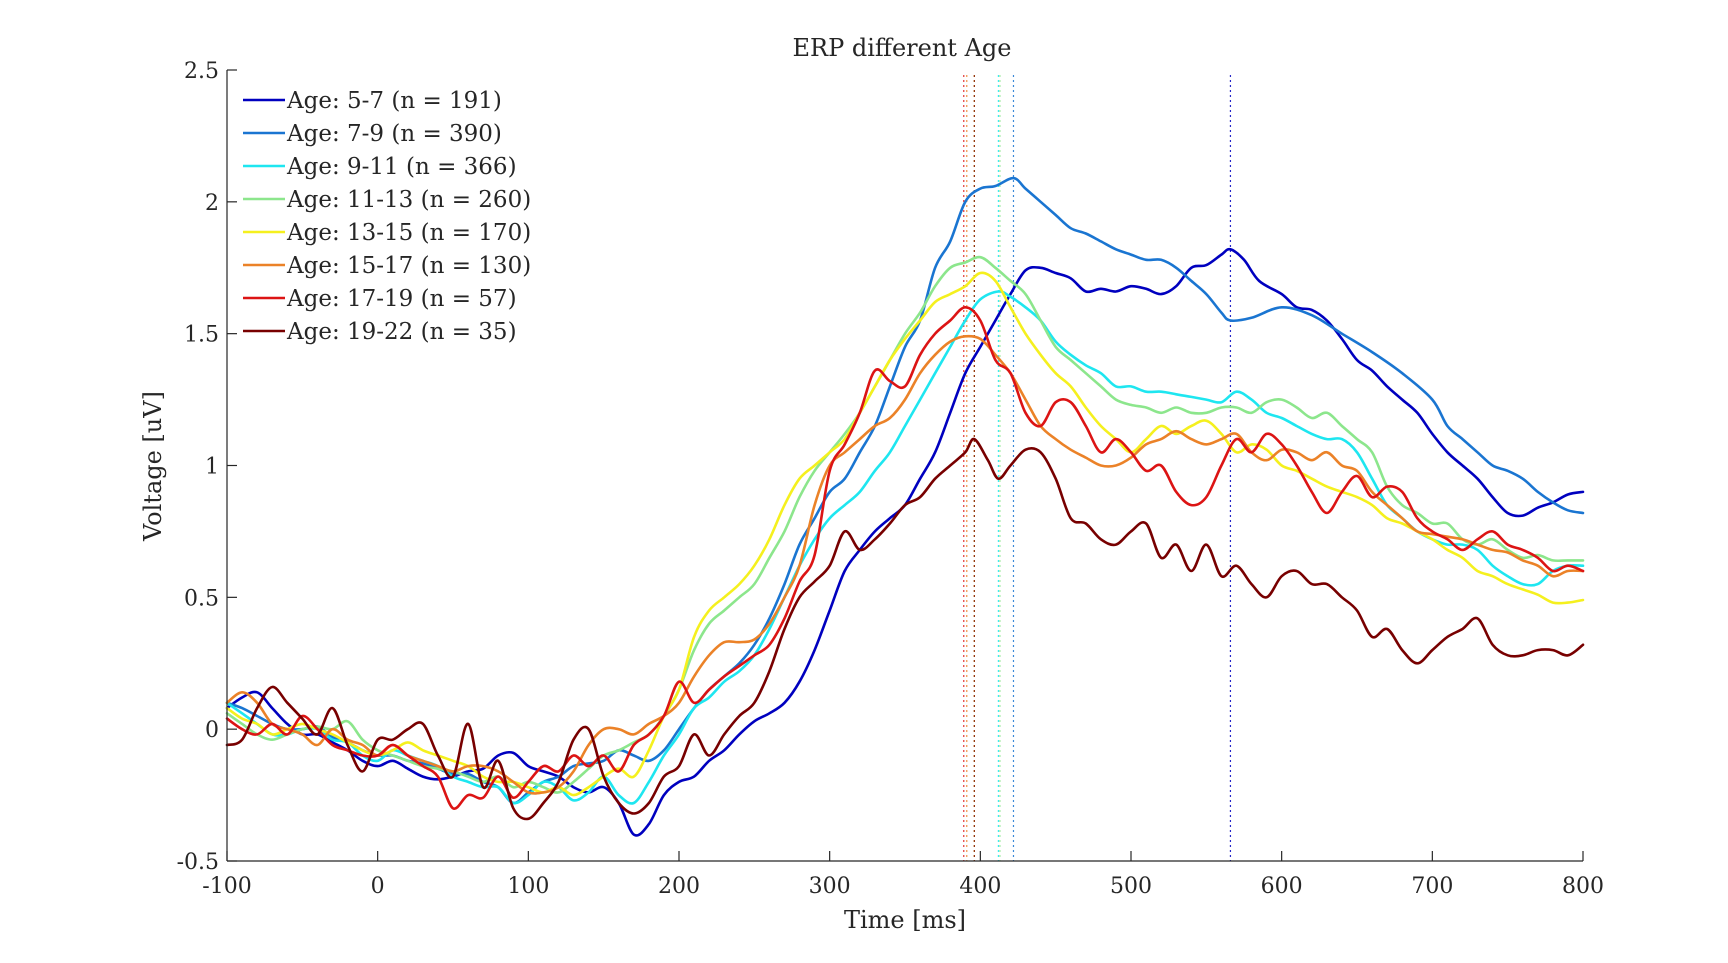 The width and height of the screenshot is (1728, 963). What do you see at coordinates (212, 467) in the screenshot?
I see `y-tick-label: 1` at bounding box center [212, 467].